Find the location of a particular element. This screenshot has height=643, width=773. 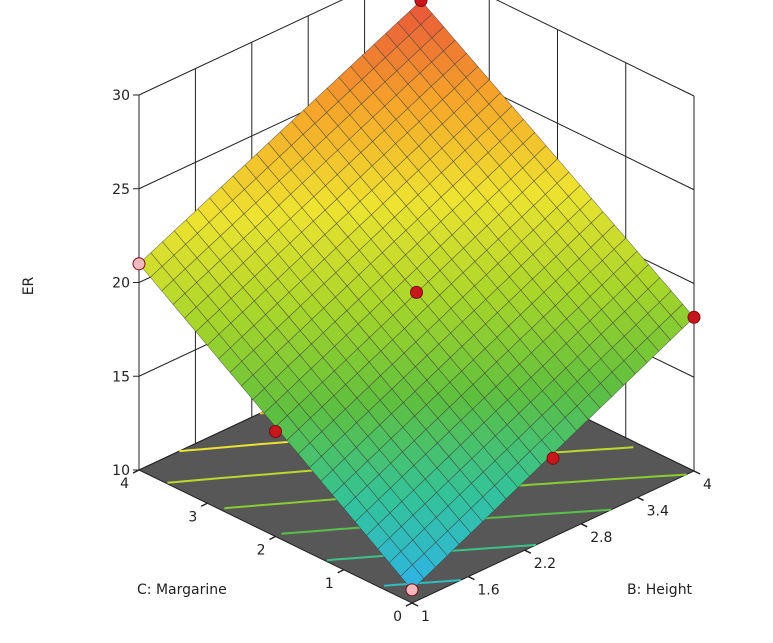

y-tick-label: 3 is located at coordinates (192, 517).